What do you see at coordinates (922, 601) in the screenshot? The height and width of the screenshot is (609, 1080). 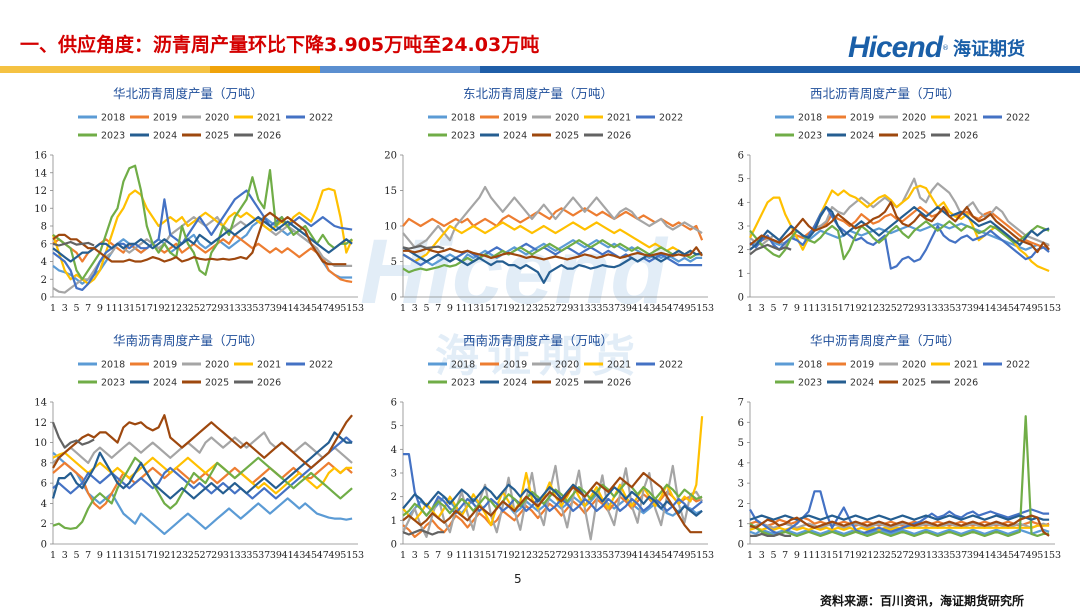 I see `source-note: 资料来源：百川资讯，海证期货研究所` at bounding box center [922, 601].